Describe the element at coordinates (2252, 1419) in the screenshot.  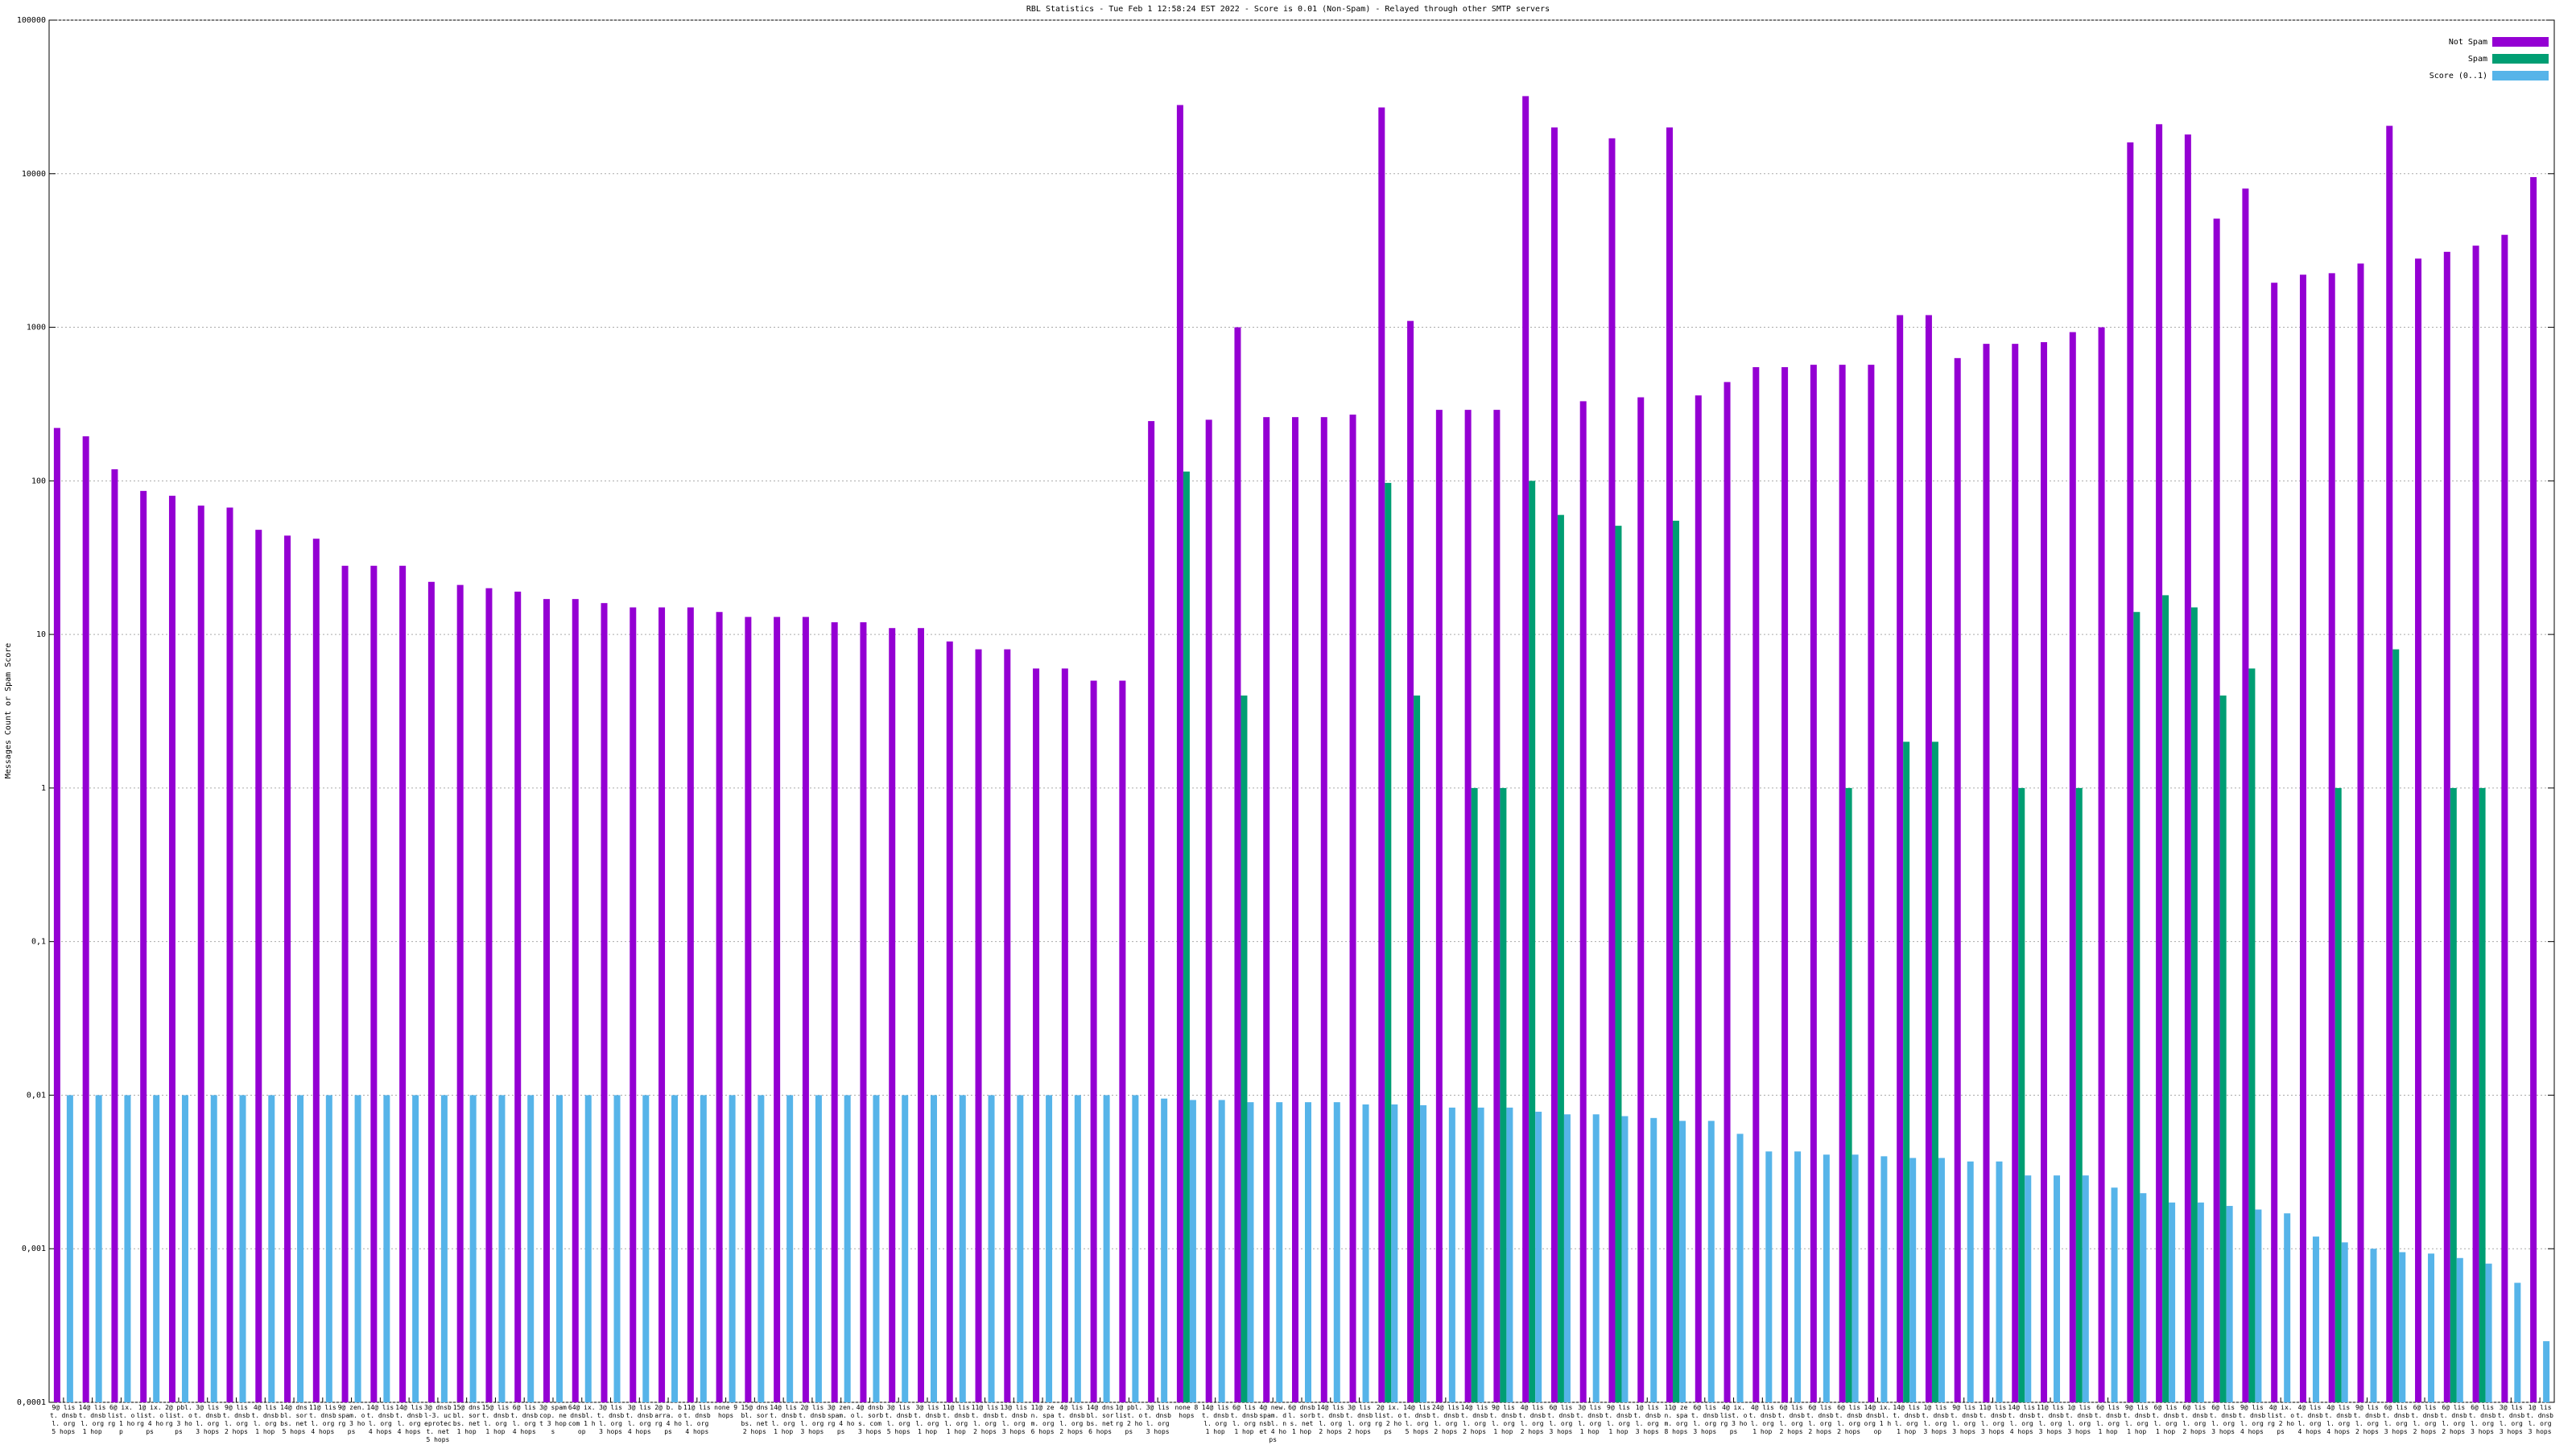
I see `x-tick-label: 9@ list. dnsbl. org 4 hops` at that location.